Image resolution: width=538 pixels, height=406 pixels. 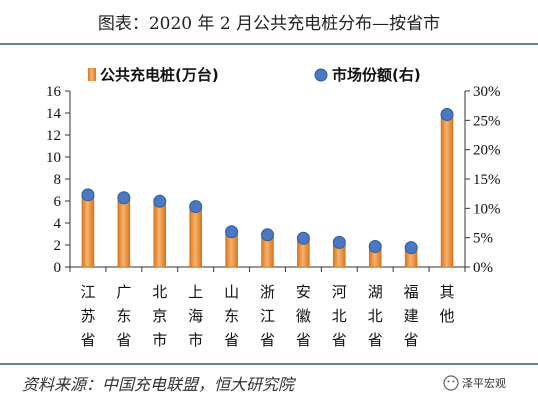 What do you see at coordinates (54, 92) in the screenshot?
I see `y-left-tick-label: 16` at bounding box center [54, 92].